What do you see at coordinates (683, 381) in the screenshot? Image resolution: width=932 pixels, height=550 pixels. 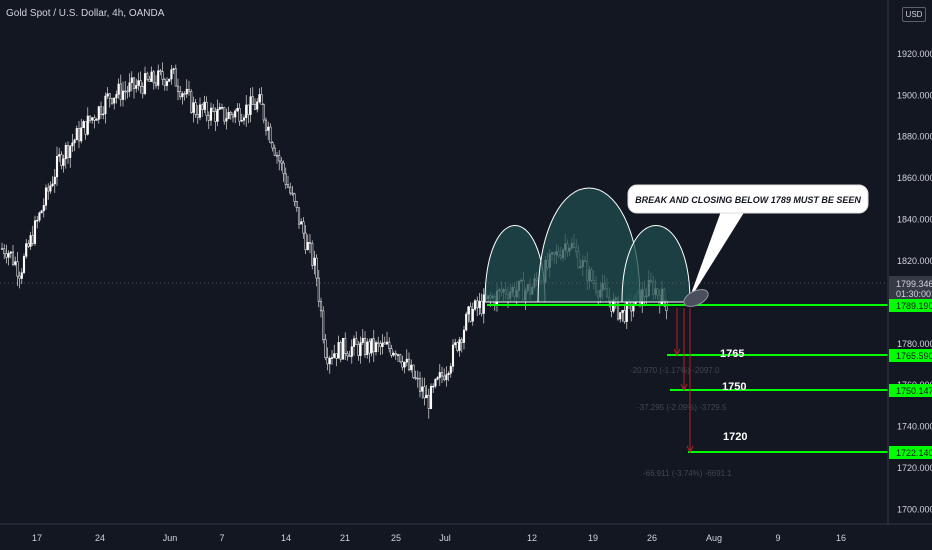 I see `measure-arrows` at bounding box center [683, 381].